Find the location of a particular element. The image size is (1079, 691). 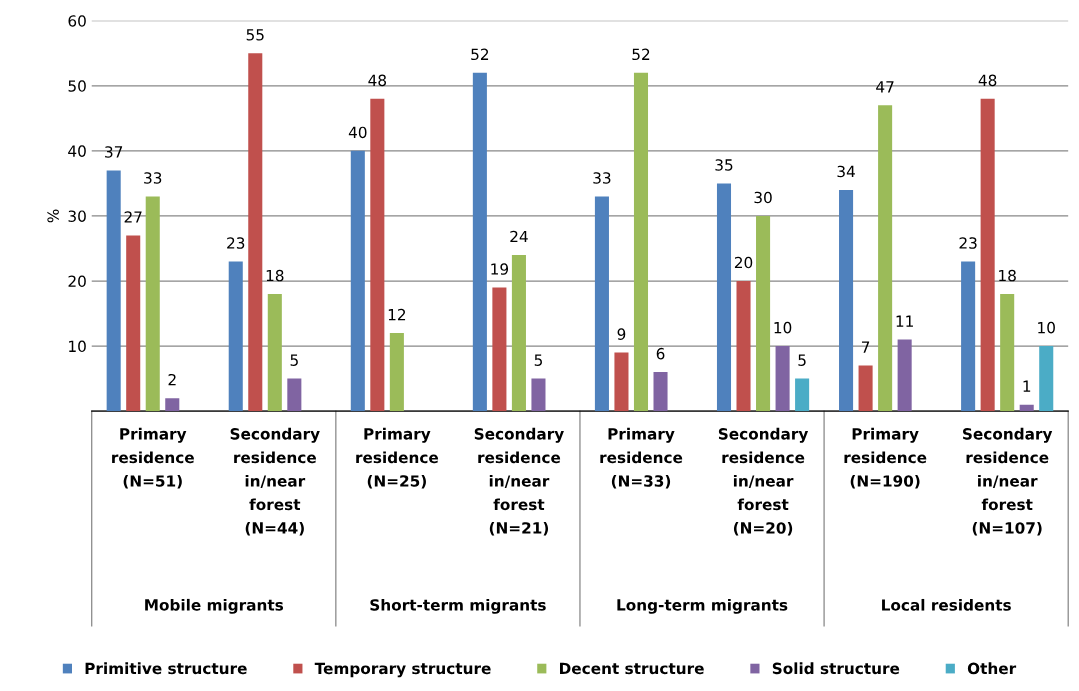

y-axis-title: % is located at coordinates (53, 216).